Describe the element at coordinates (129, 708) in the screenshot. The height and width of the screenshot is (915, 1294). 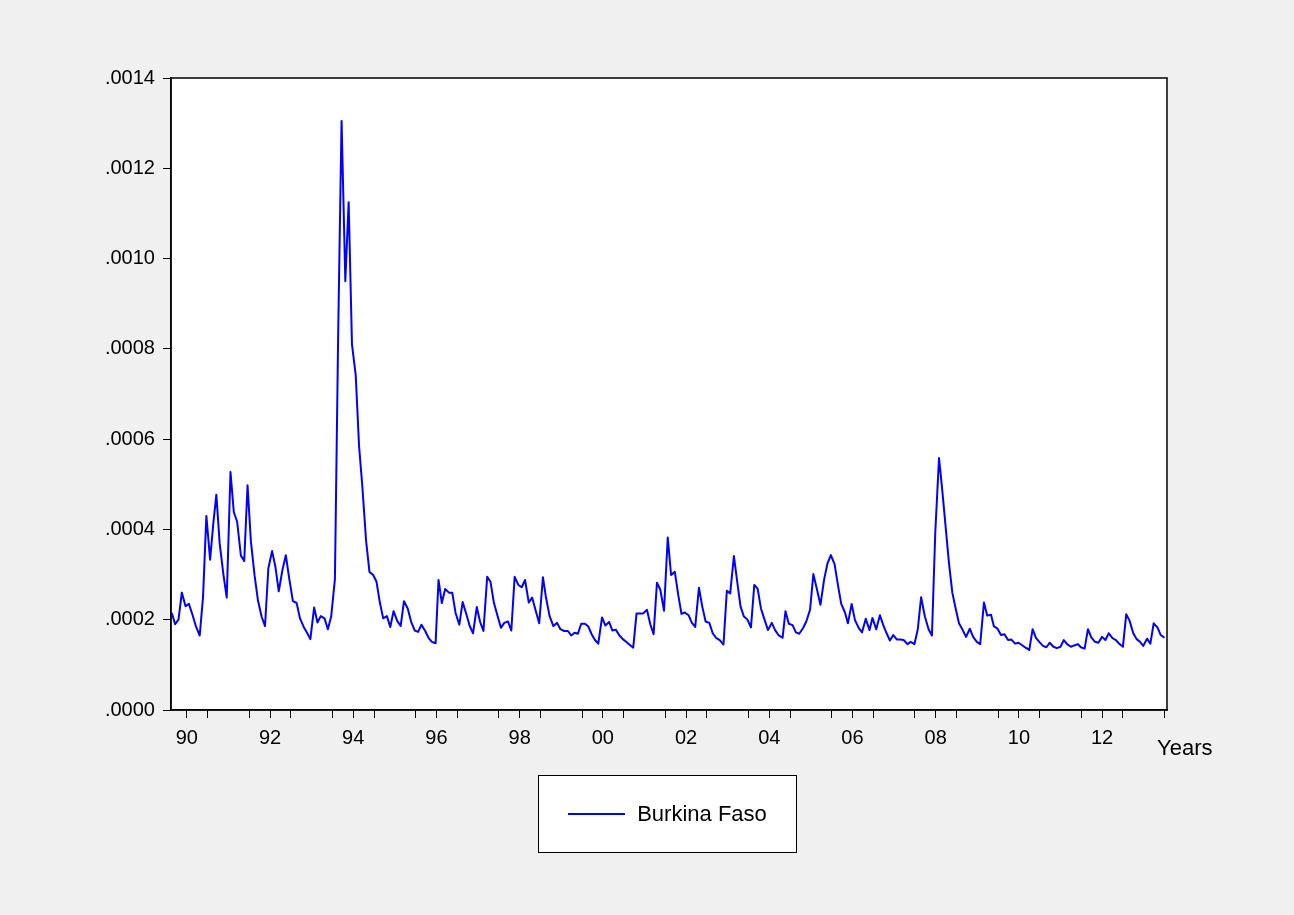
I see `y-tick-label: .0000` at that location.